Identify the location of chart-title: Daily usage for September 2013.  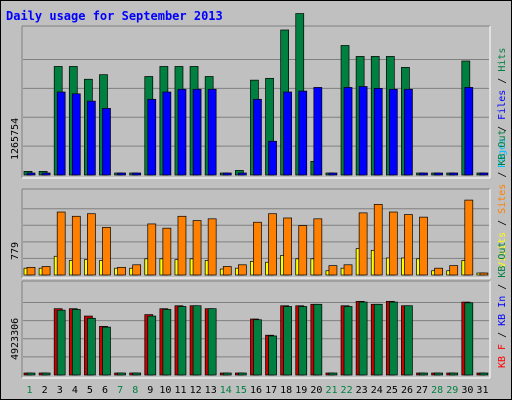
(114, 16).